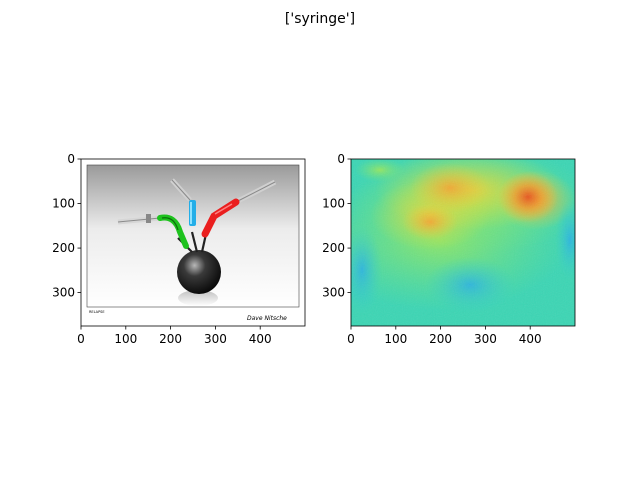 The image size is (640, 480). Describe the element at coordinates (170, 339) in the screenshot. I see `left-x-tick-label: 200` at that location.